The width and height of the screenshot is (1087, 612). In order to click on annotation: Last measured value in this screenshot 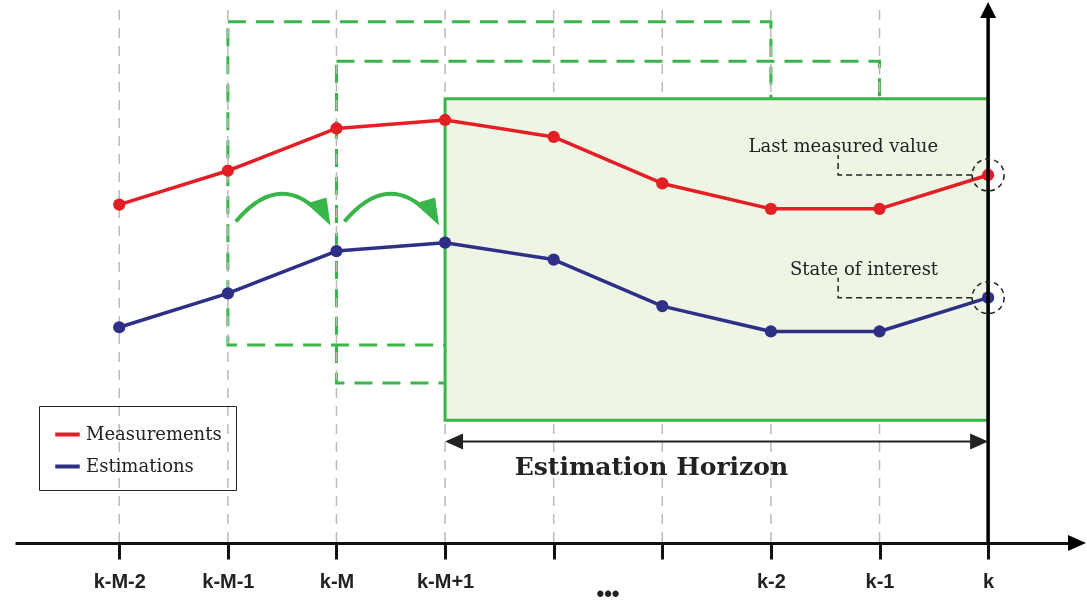, I will do `click(843, 145)`.